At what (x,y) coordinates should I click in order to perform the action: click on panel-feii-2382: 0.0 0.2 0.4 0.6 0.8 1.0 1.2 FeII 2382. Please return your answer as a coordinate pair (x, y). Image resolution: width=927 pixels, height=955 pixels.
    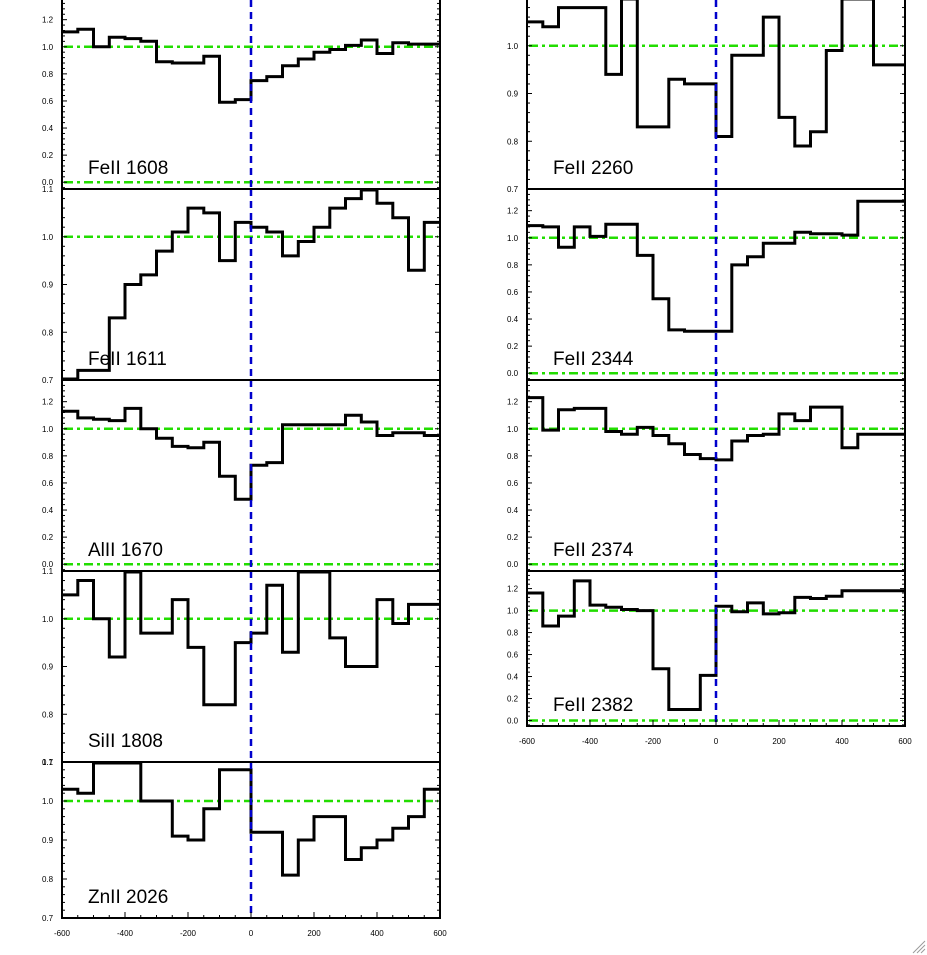
    Looking at the image, I should click on (706, 648).